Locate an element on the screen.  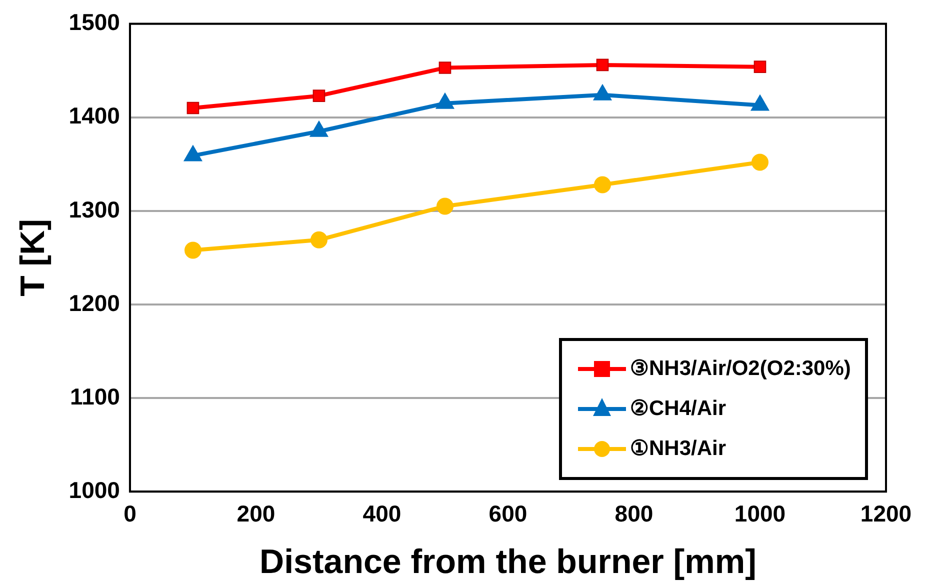
y-tick-label: 1200 is located at coordinates (94, 303).